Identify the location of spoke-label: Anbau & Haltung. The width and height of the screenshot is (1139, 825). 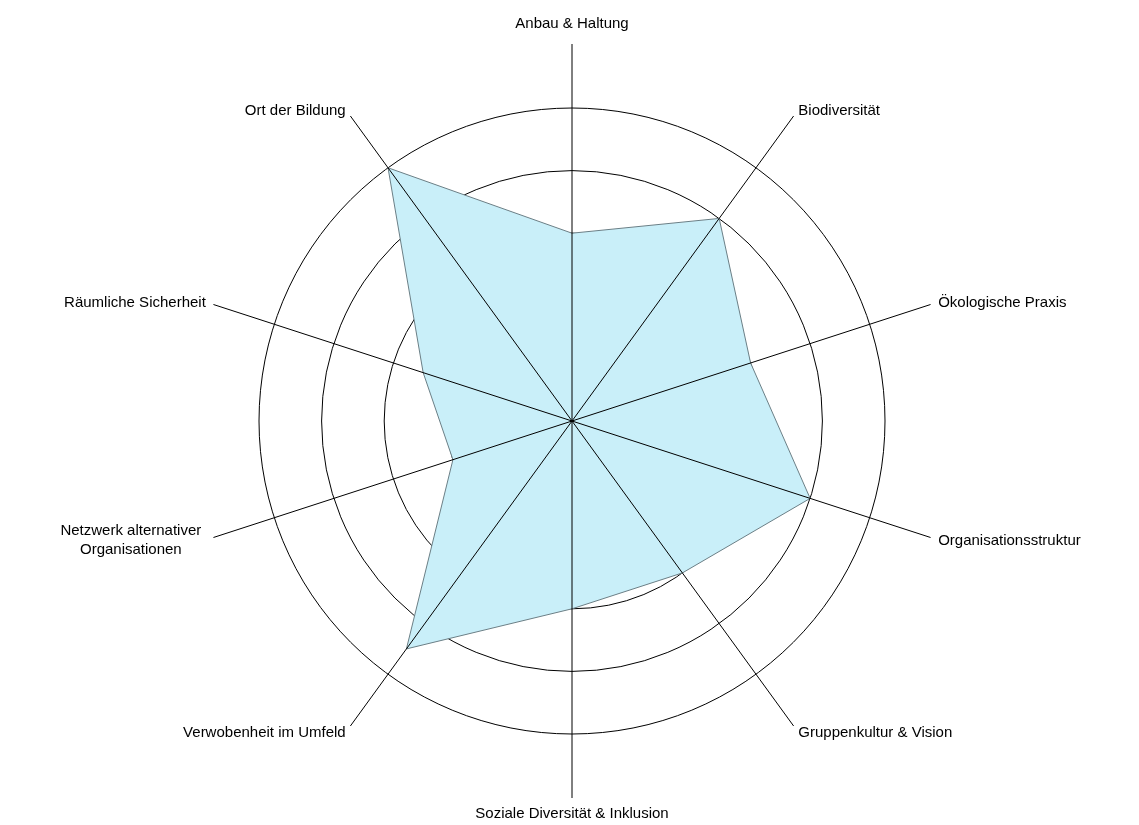
(572, 22).